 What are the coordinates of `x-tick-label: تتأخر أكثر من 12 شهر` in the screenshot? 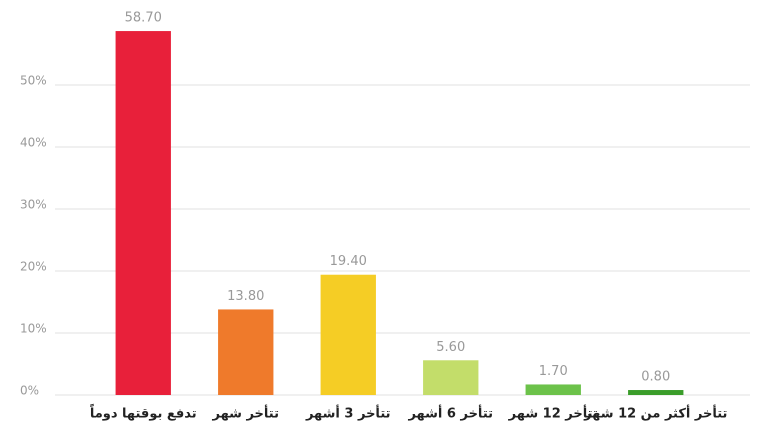 It's located at (655, 413).